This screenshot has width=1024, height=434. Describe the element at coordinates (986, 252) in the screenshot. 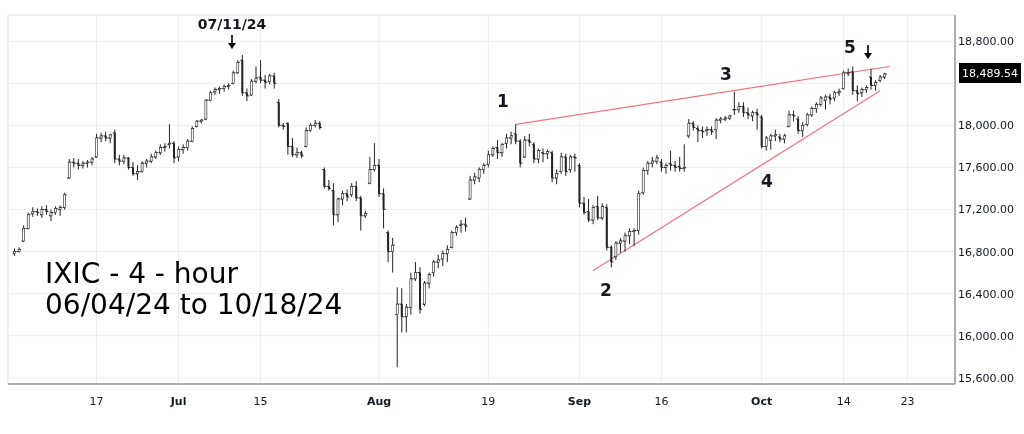

I see `y-tick-label: 16,800.00` at that location.